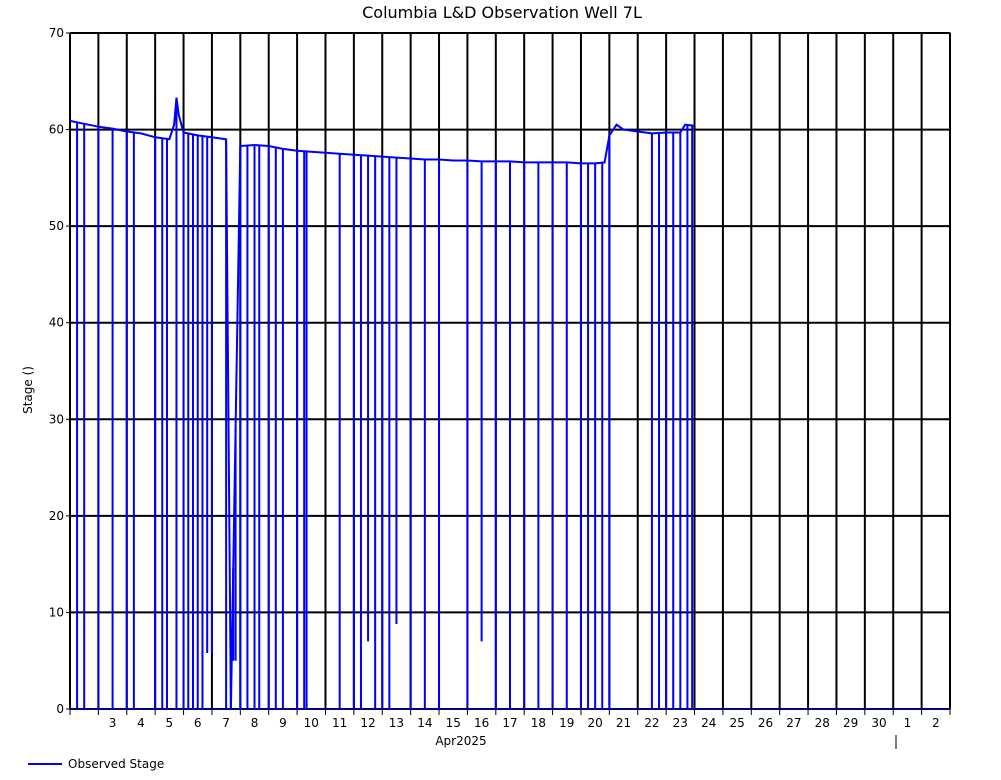 This screenshot has width=1001, height=780. I want to click on x-tick-label: 30, so click(878, 723).